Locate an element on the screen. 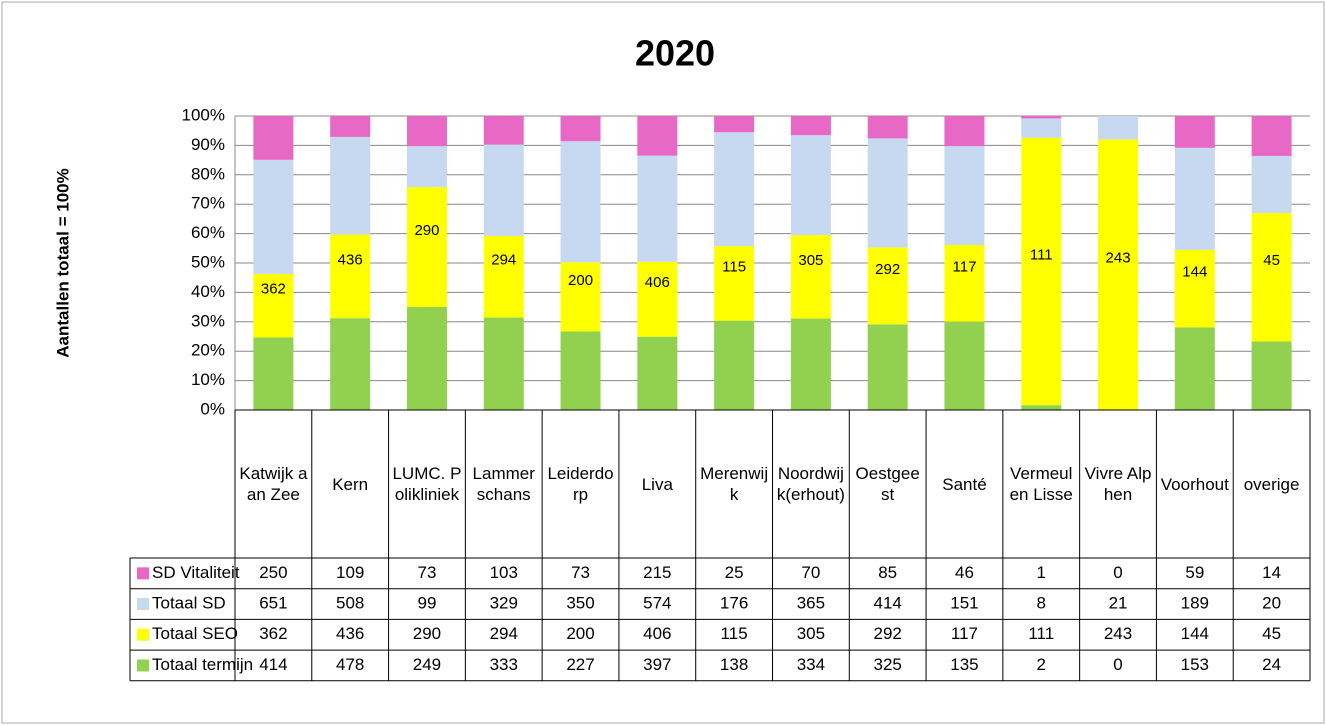  category-cell: Leiderdorp is located at coordinates (580, 484).